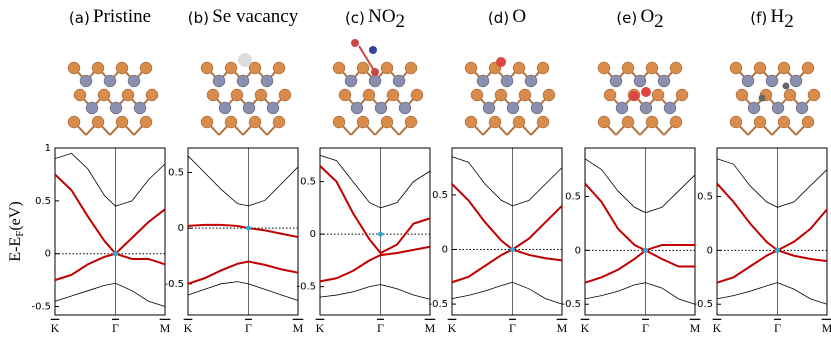  I want to click on panel-label: (a), so click(79, 18).